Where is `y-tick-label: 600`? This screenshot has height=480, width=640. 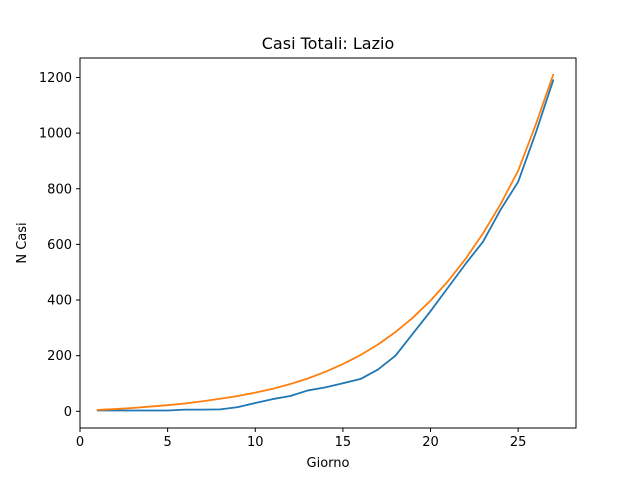
y-tick-label: 600 is located at coordinates (59, 245).